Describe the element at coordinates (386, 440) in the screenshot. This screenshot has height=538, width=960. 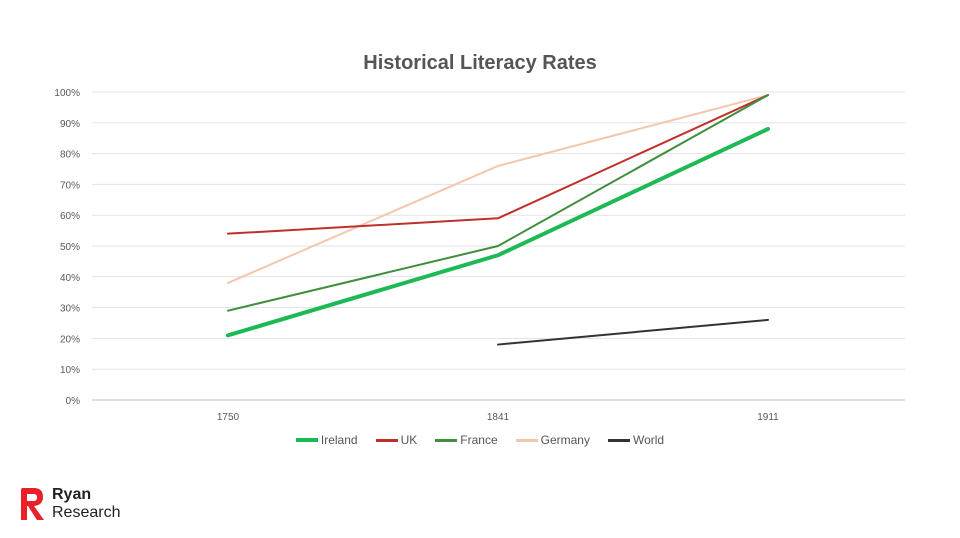
I see `legend-swatch-uk` at that location.